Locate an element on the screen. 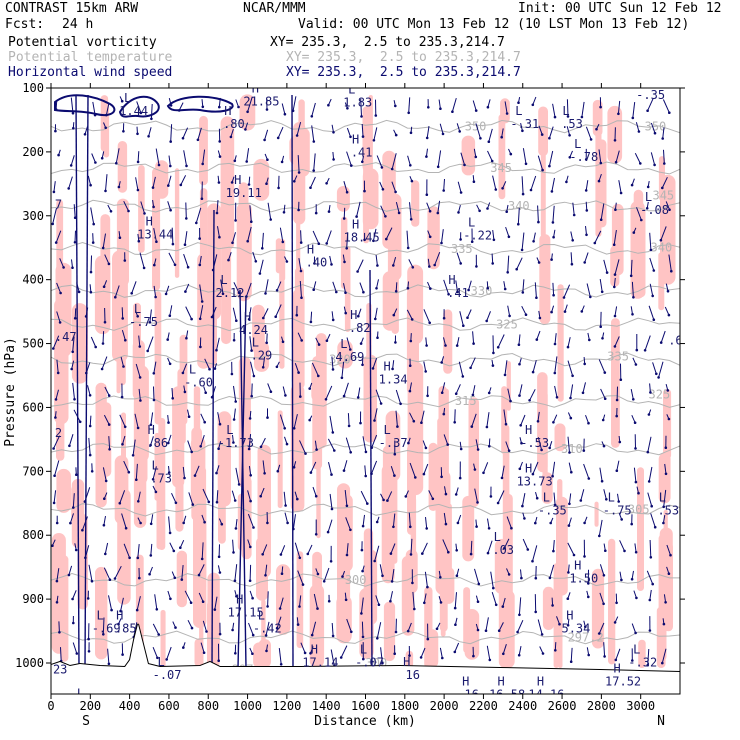 Image resolution: width=740 pixels, height=740 pixels. extremum-value: -.08 is located at coordinates (654, 210).